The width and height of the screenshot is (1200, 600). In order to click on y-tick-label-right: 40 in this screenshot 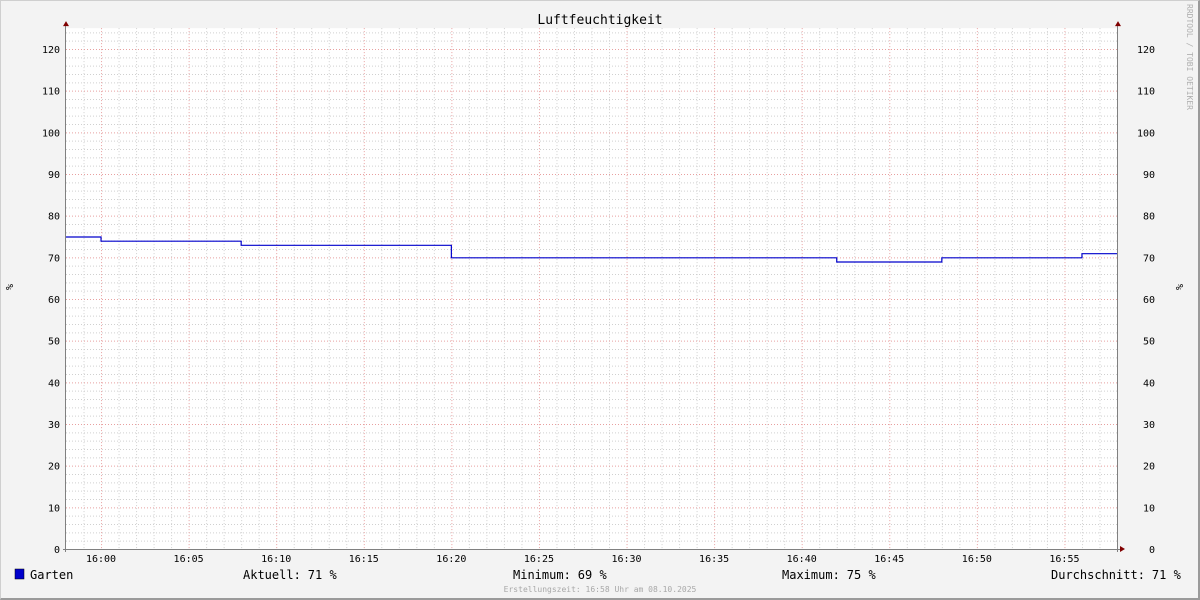, I will do `click(1149, 383)`.